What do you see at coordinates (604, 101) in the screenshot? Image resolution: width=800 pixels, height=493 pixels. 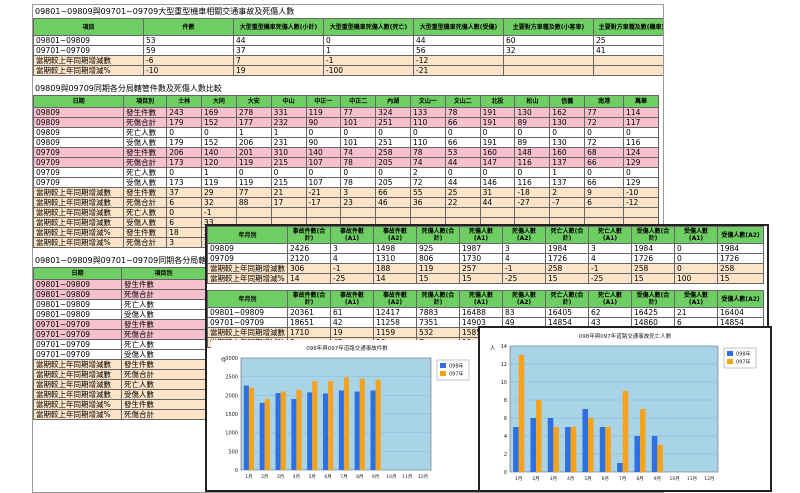 I see `column-header: 南港` at bounding box center [604, 101].